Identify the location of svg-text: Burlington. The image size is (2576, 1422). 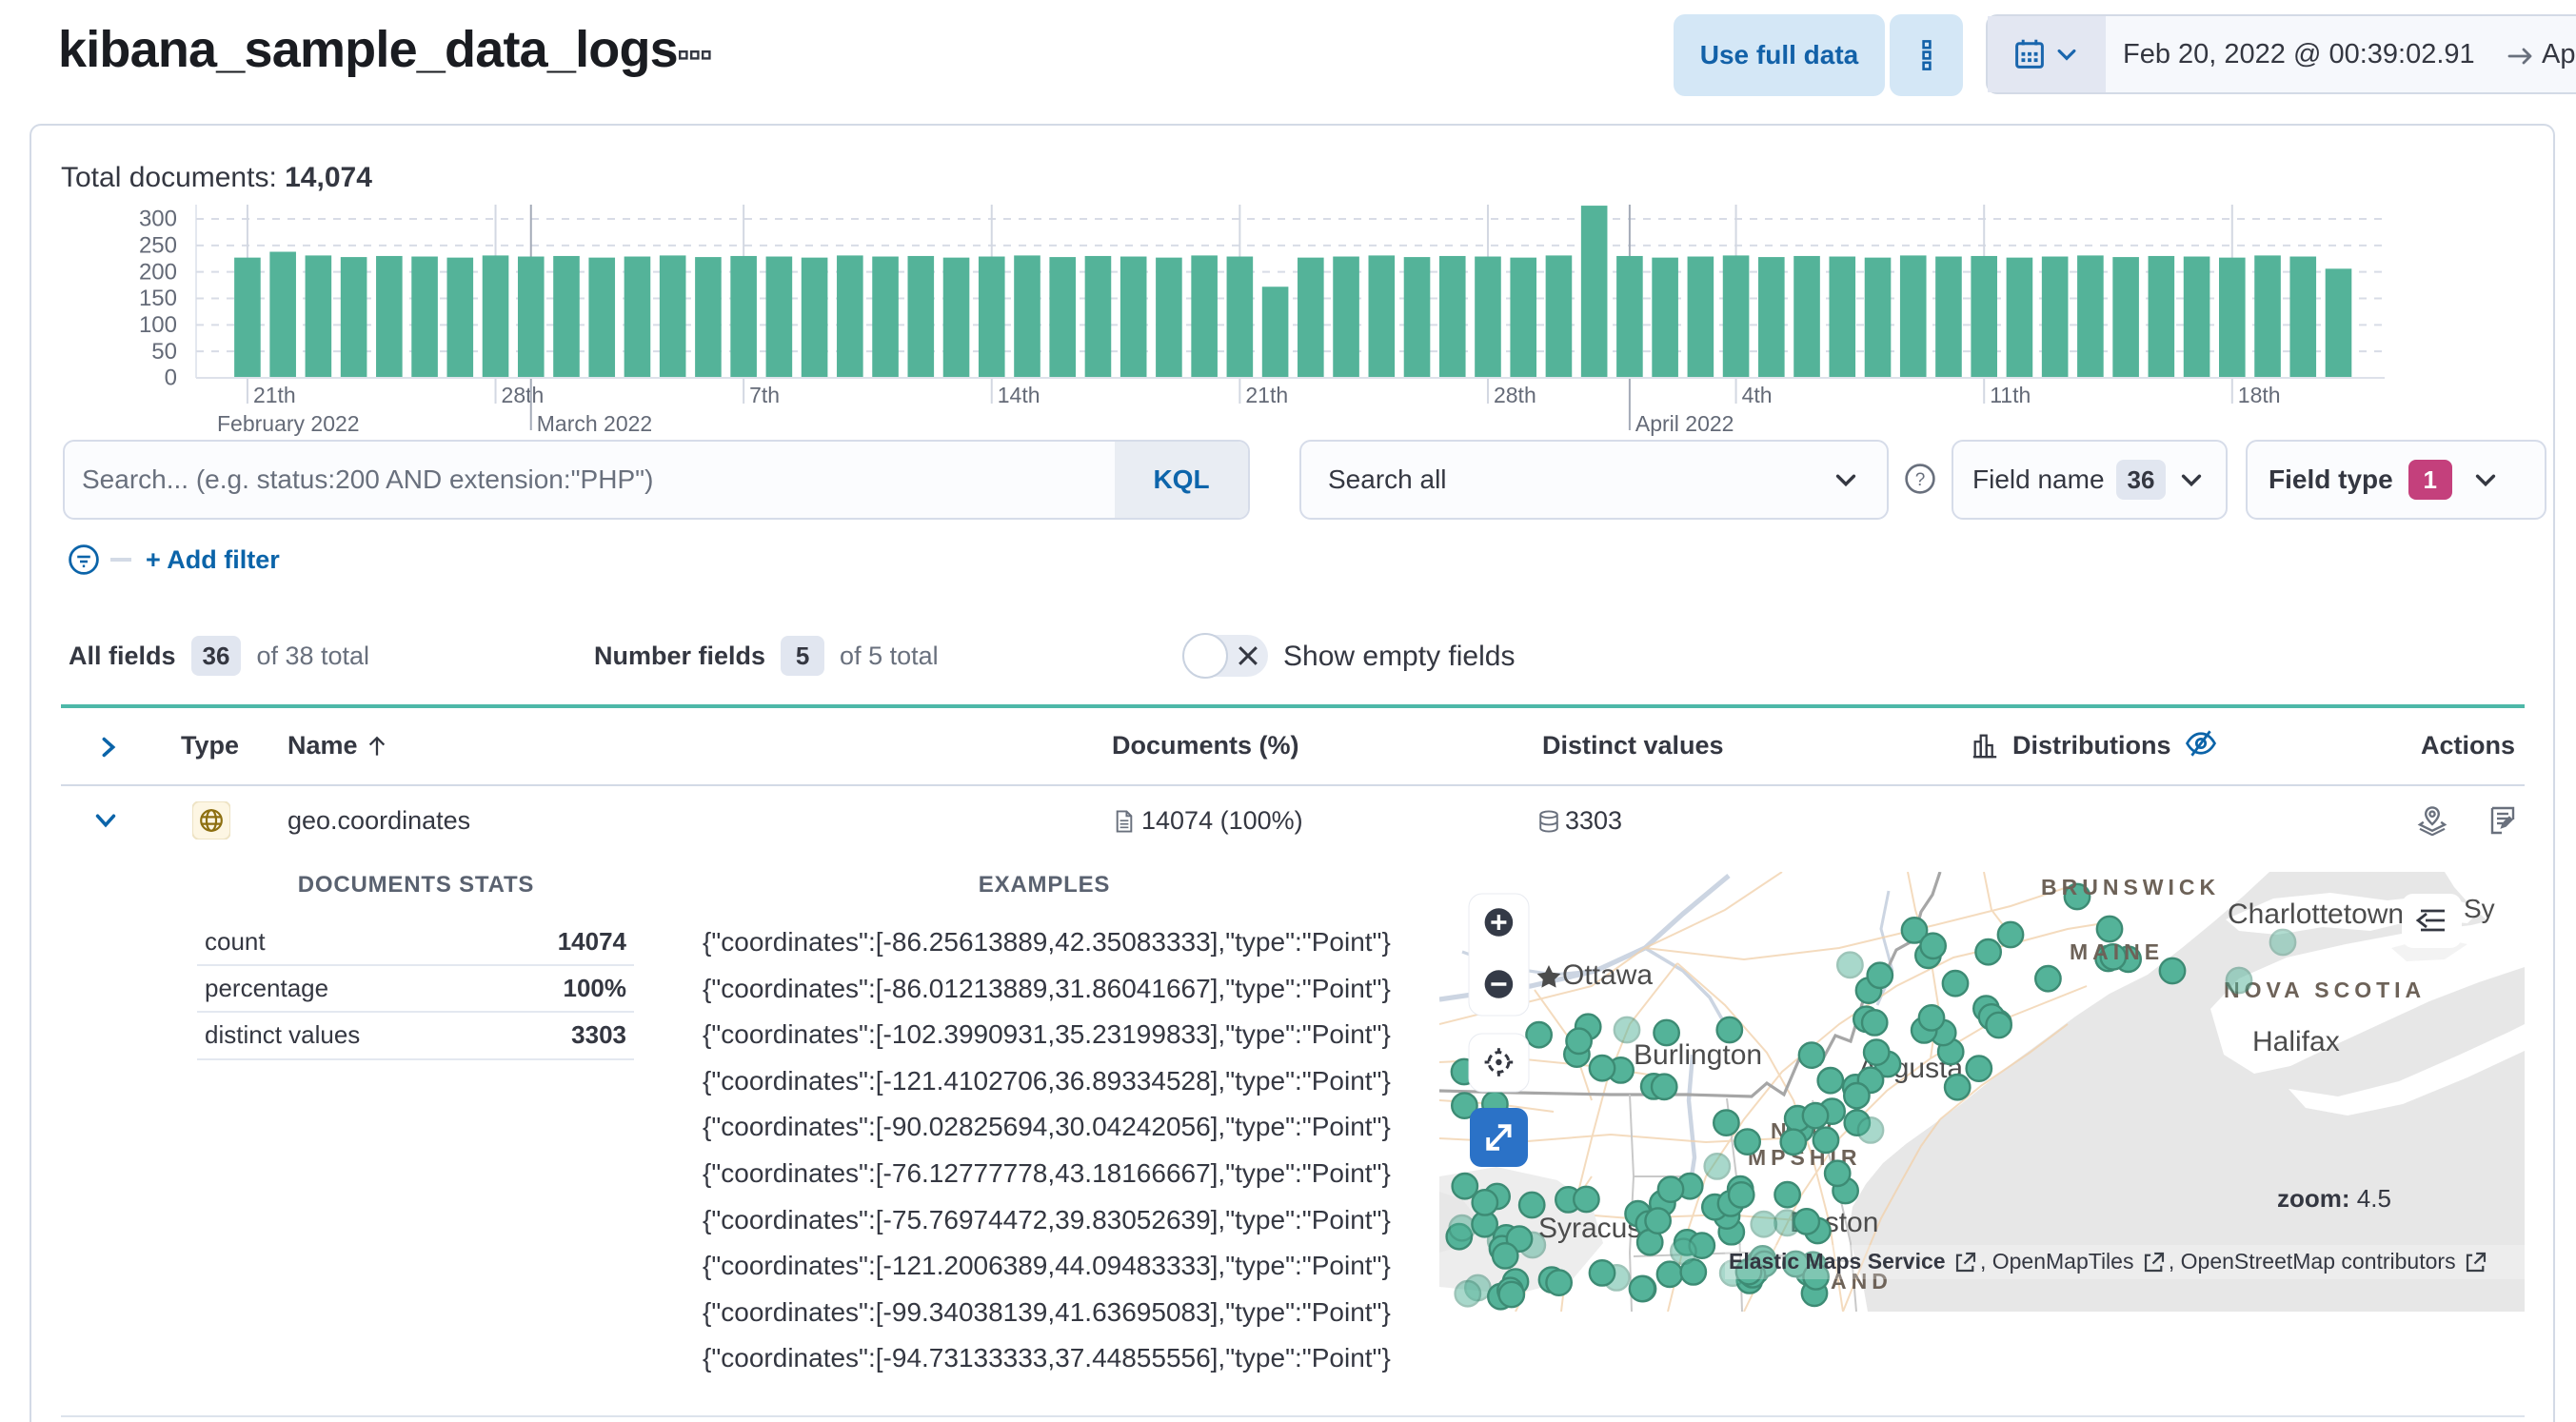
(1698, 1055).